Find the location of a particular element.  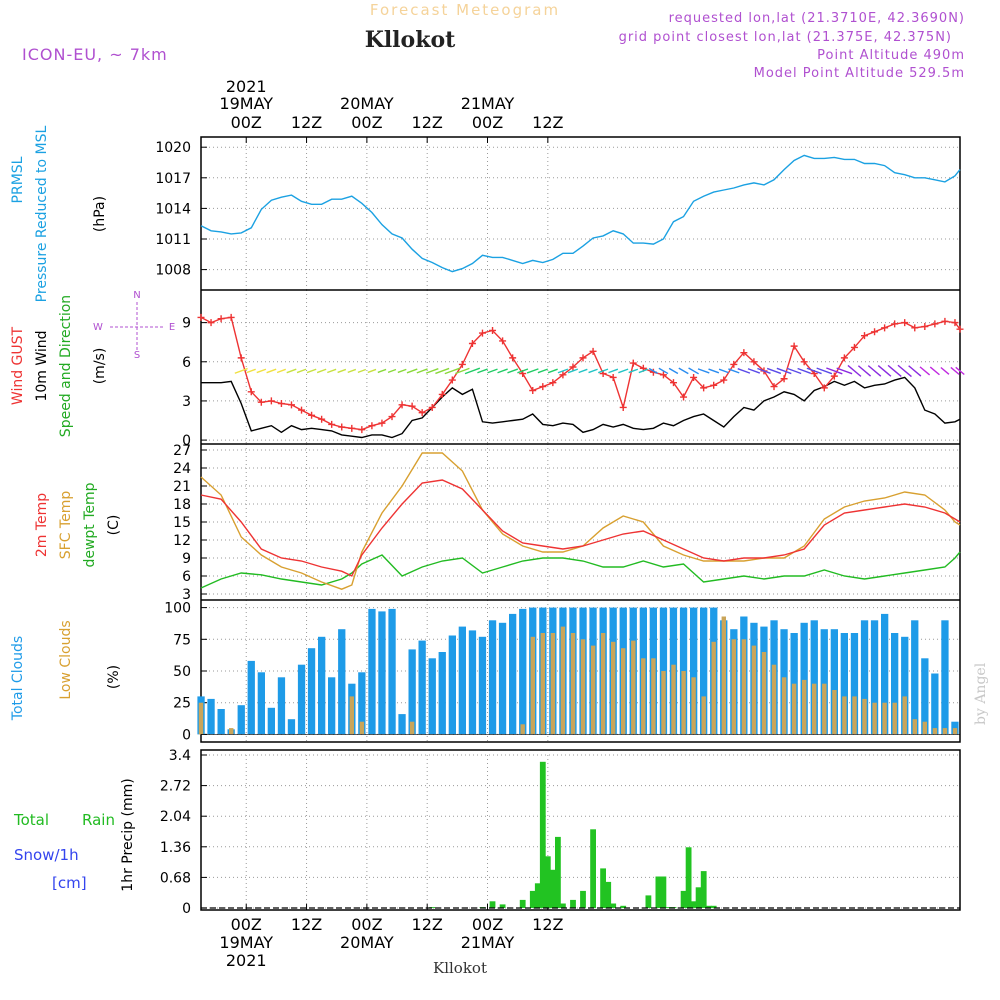

clouds-unit: (%) is located at coordinates (114, 677).